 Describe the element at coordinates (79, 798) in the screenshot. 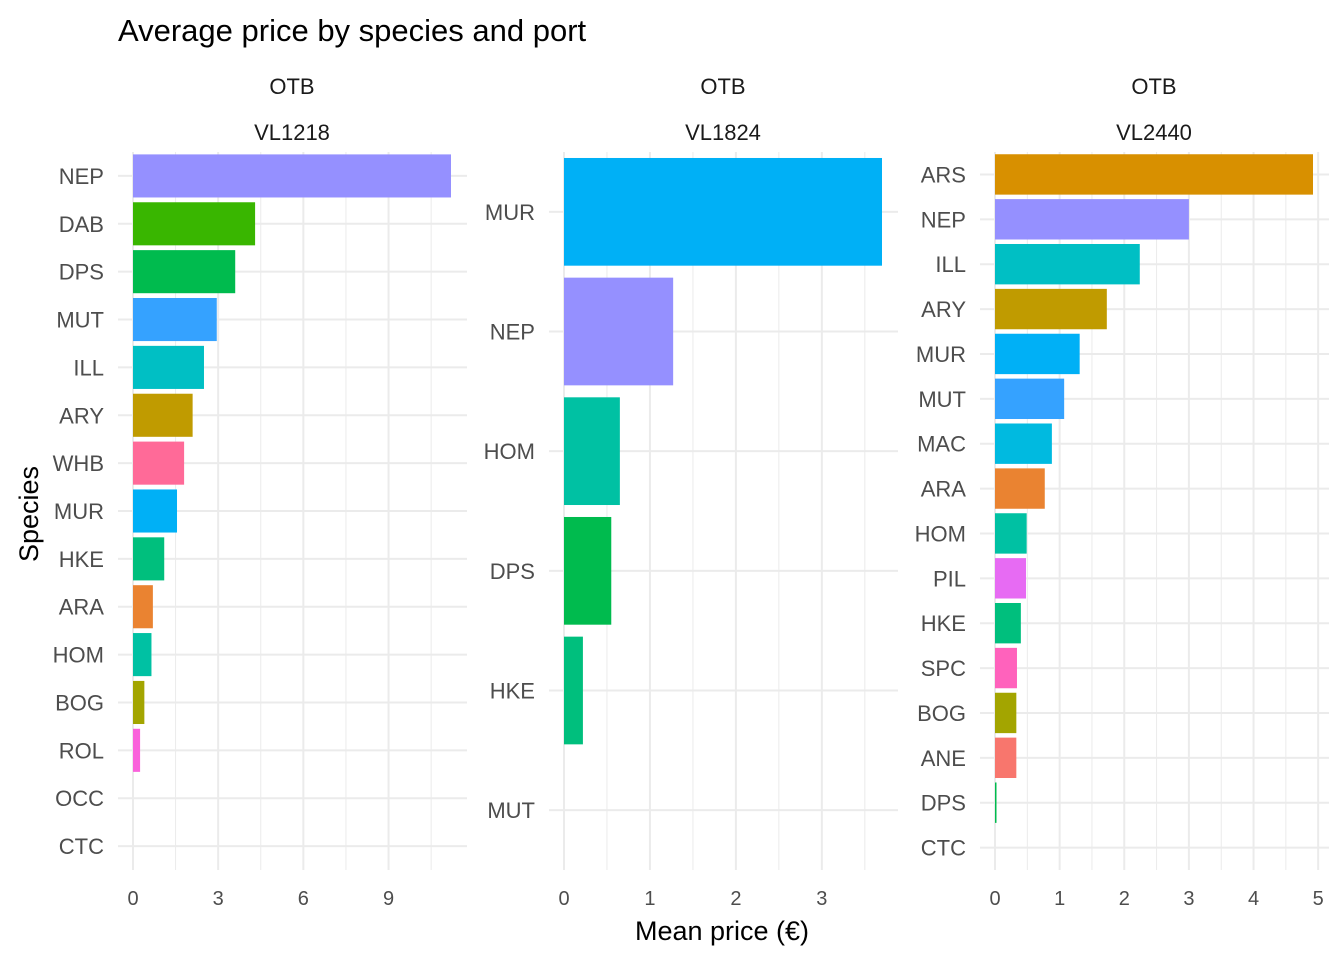

I see `y-tick-label: OCC` at that location.